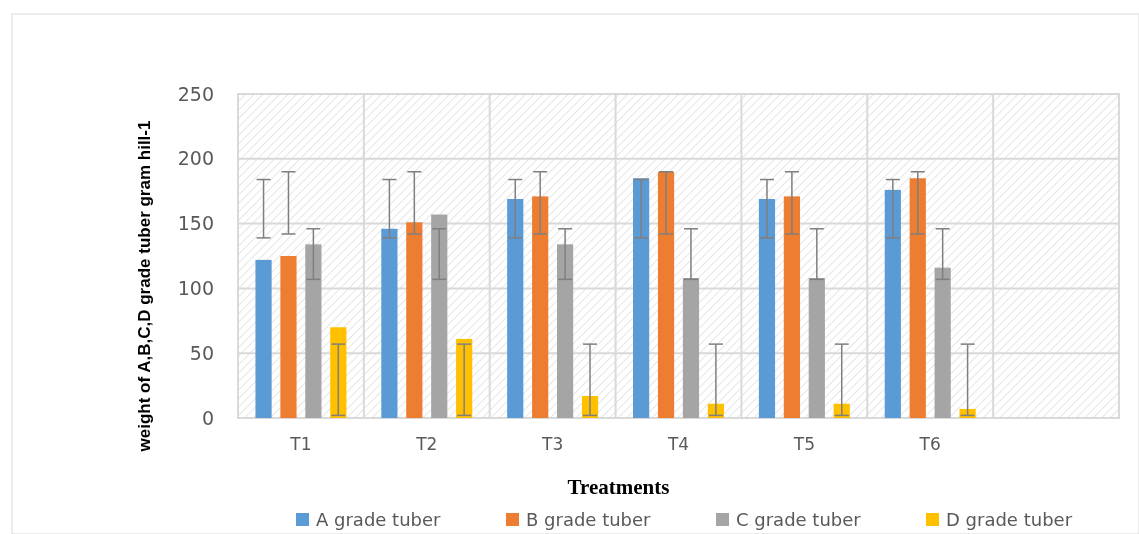 This screenshot has height=534, width=1139. I want to click on x-axis-title: Treatments, so click(618, 487).